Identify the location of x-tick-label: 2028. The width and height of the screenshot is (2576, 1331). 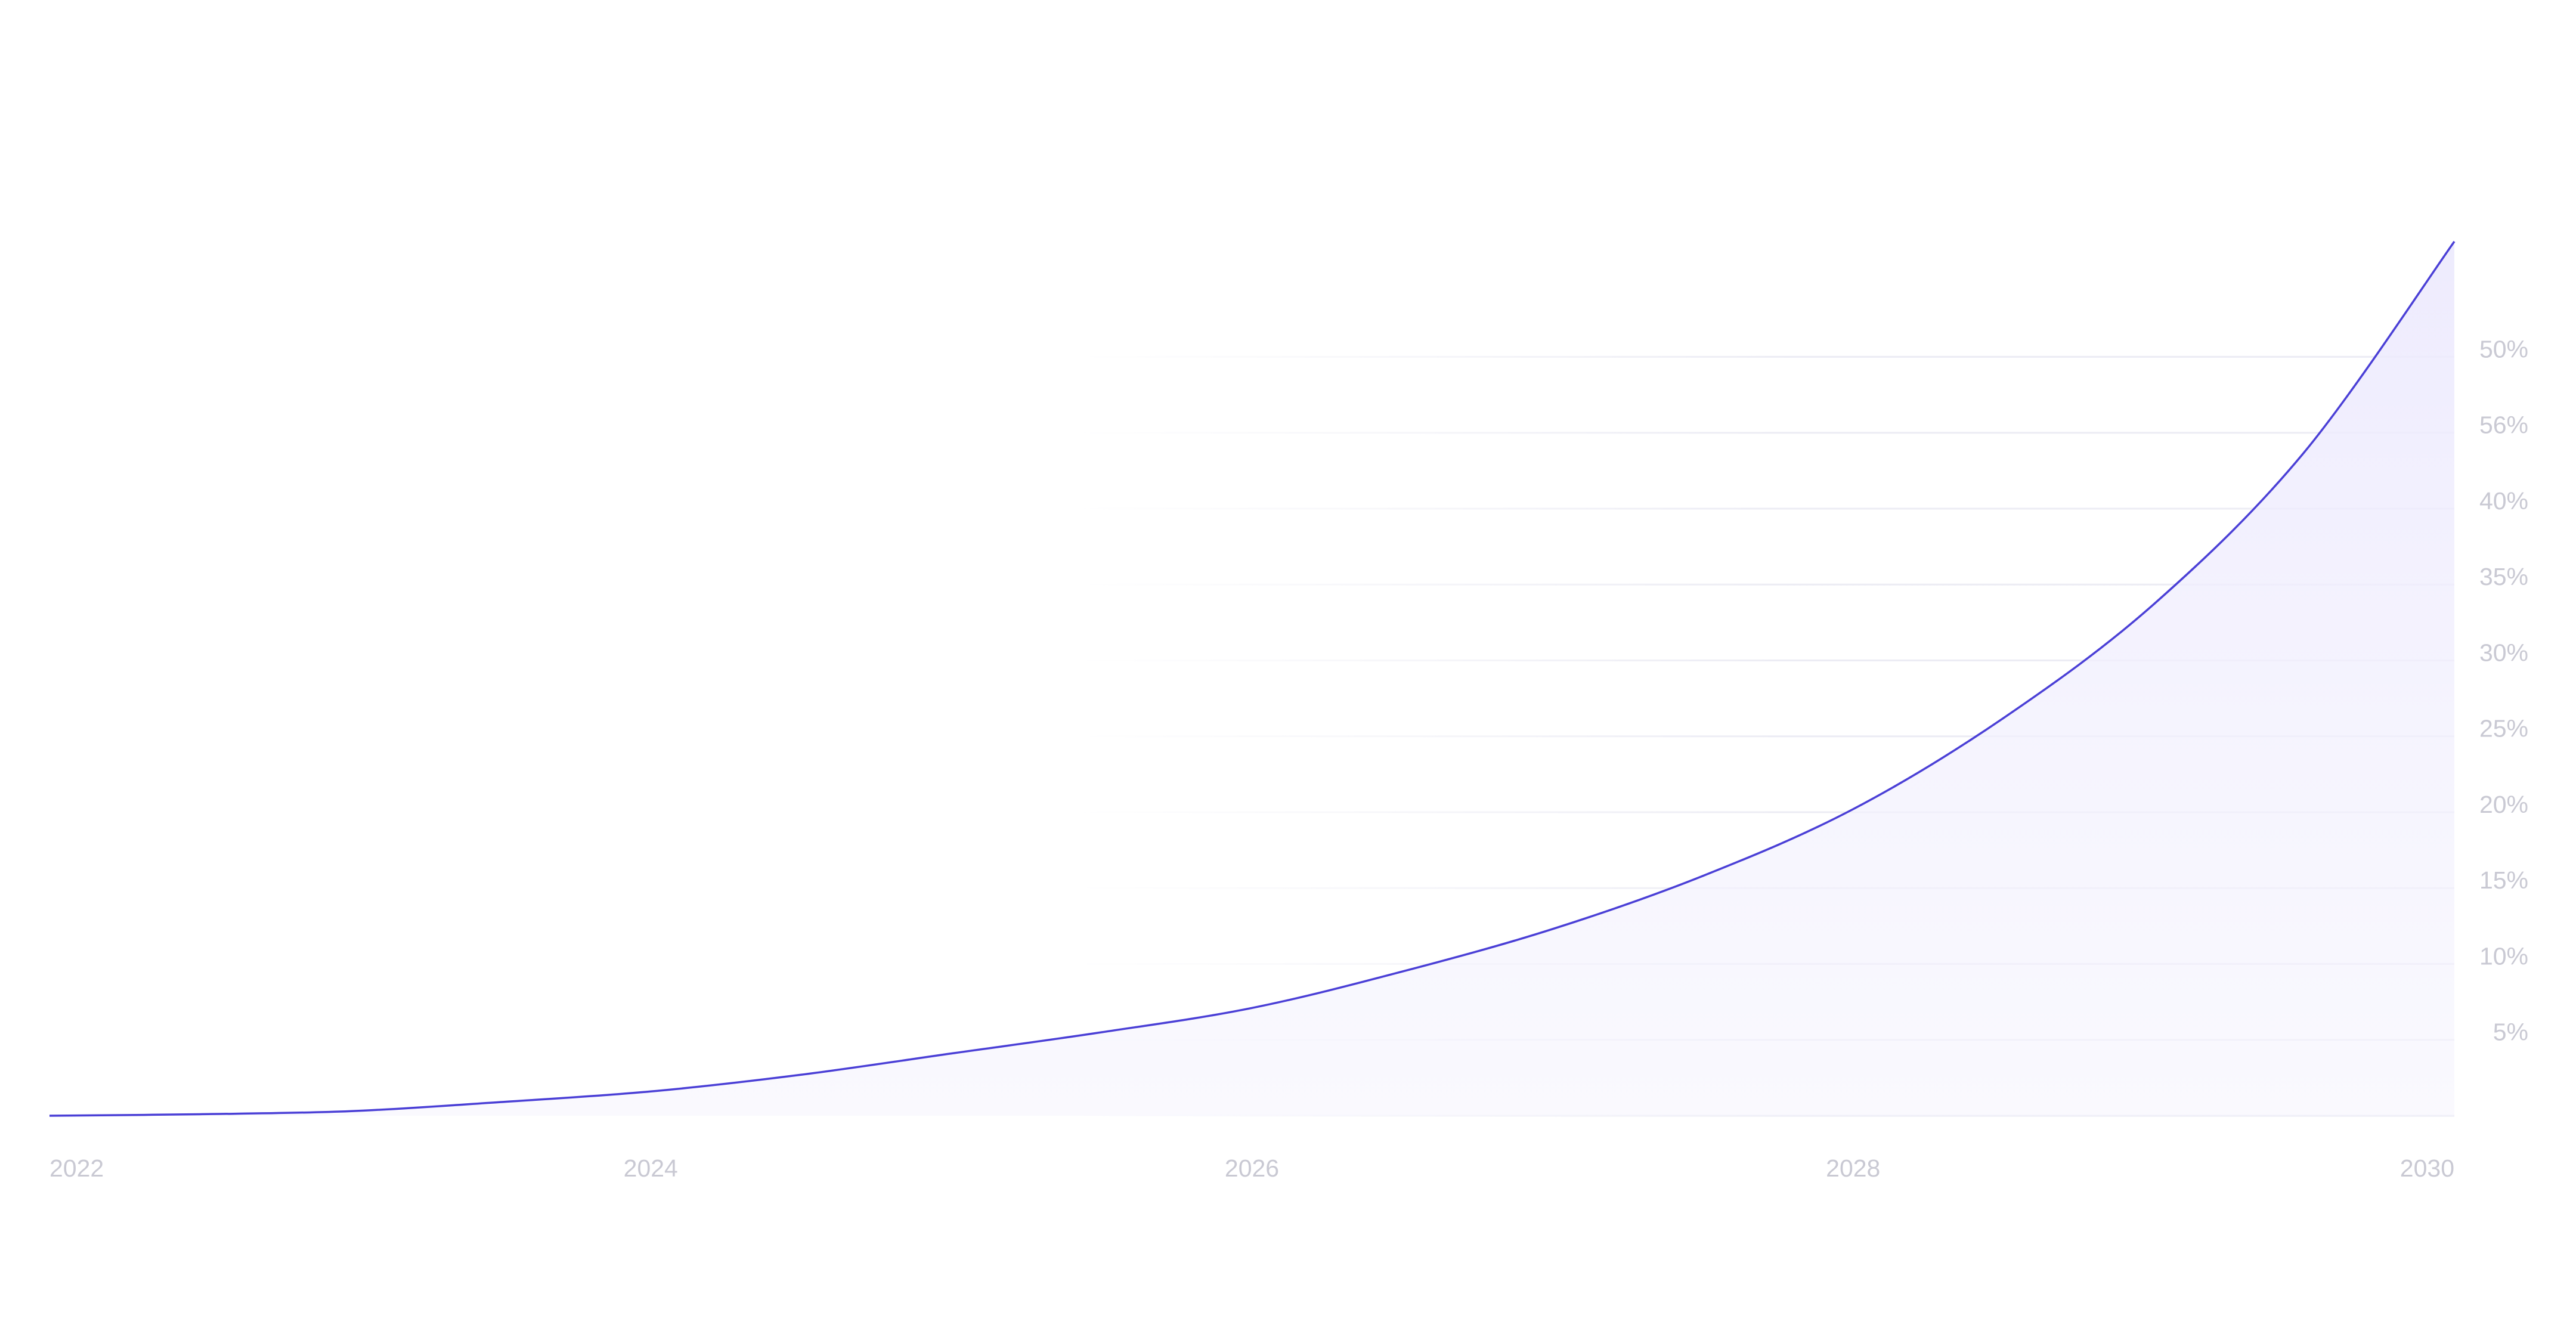
(1853, 1168).